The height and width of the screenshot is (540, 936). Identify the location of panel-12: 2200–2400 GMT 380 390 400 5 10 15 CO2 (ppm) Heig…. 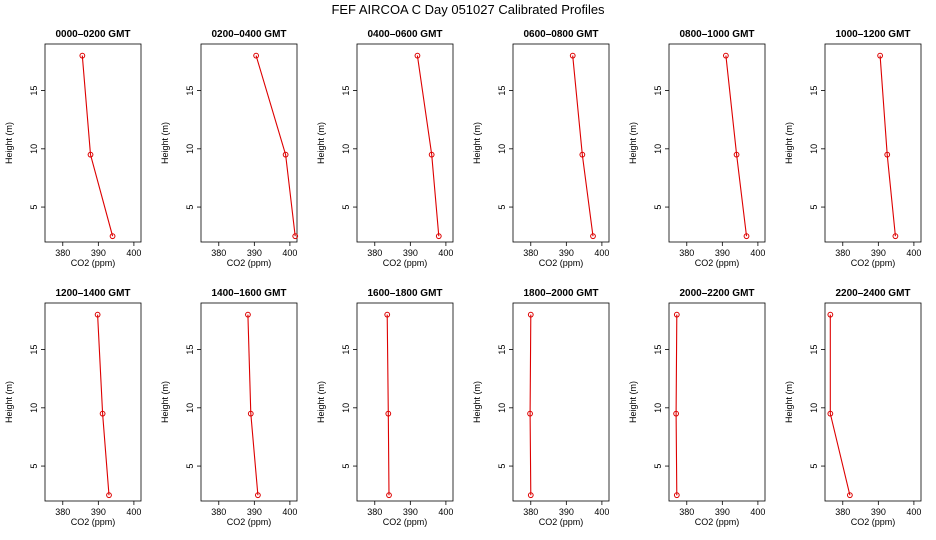
(852, 407).